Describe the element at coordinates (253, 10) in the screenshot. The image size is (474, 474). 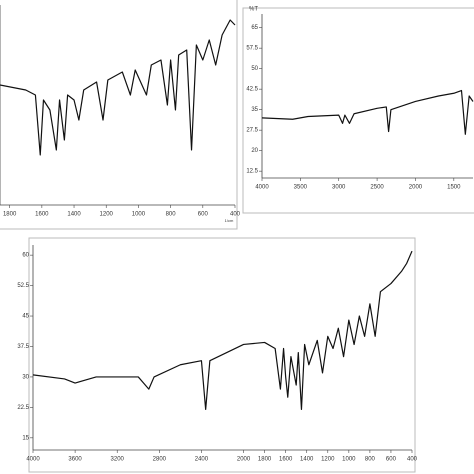
I see `y-axis-label: %T` at that location.